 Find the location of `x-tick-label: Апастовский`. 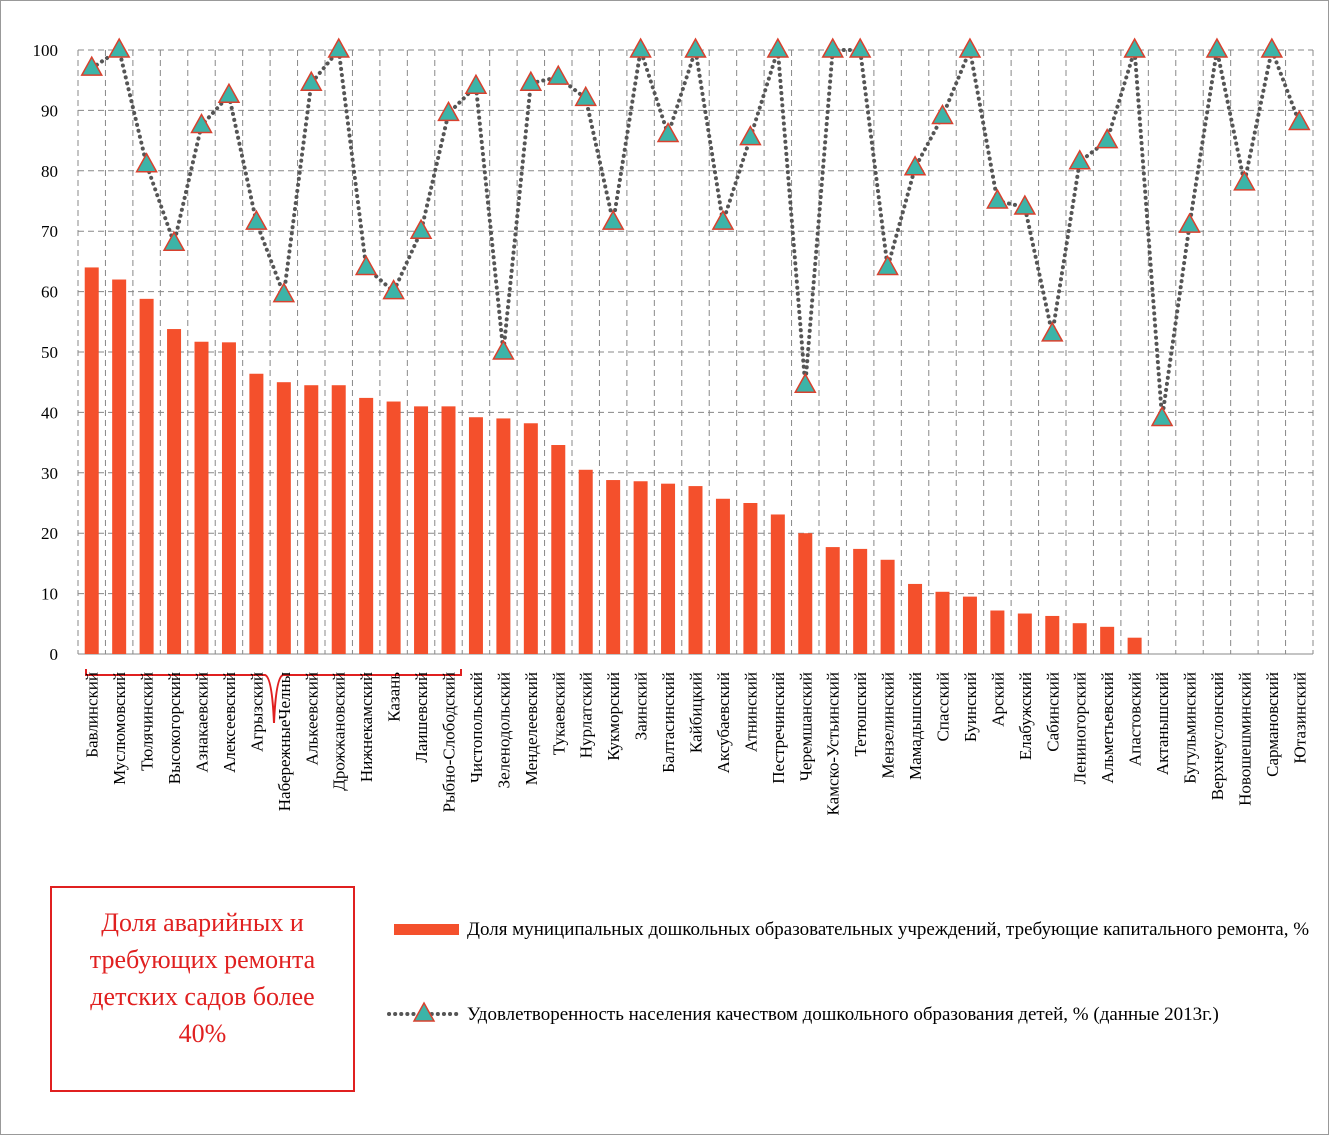

x-tick-label: Апастовский is located at coordinates (1135, 719).